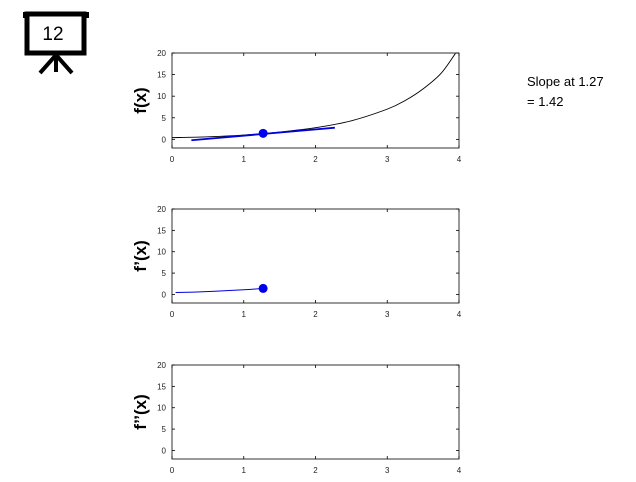  I want to click on series-curve-line, so click(313, 96).